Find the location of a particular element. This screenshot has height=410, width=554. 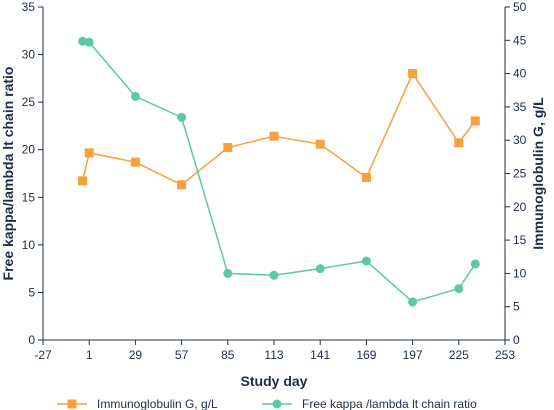

y-right-tick-label: 0 is located at coordinates (516, 340).